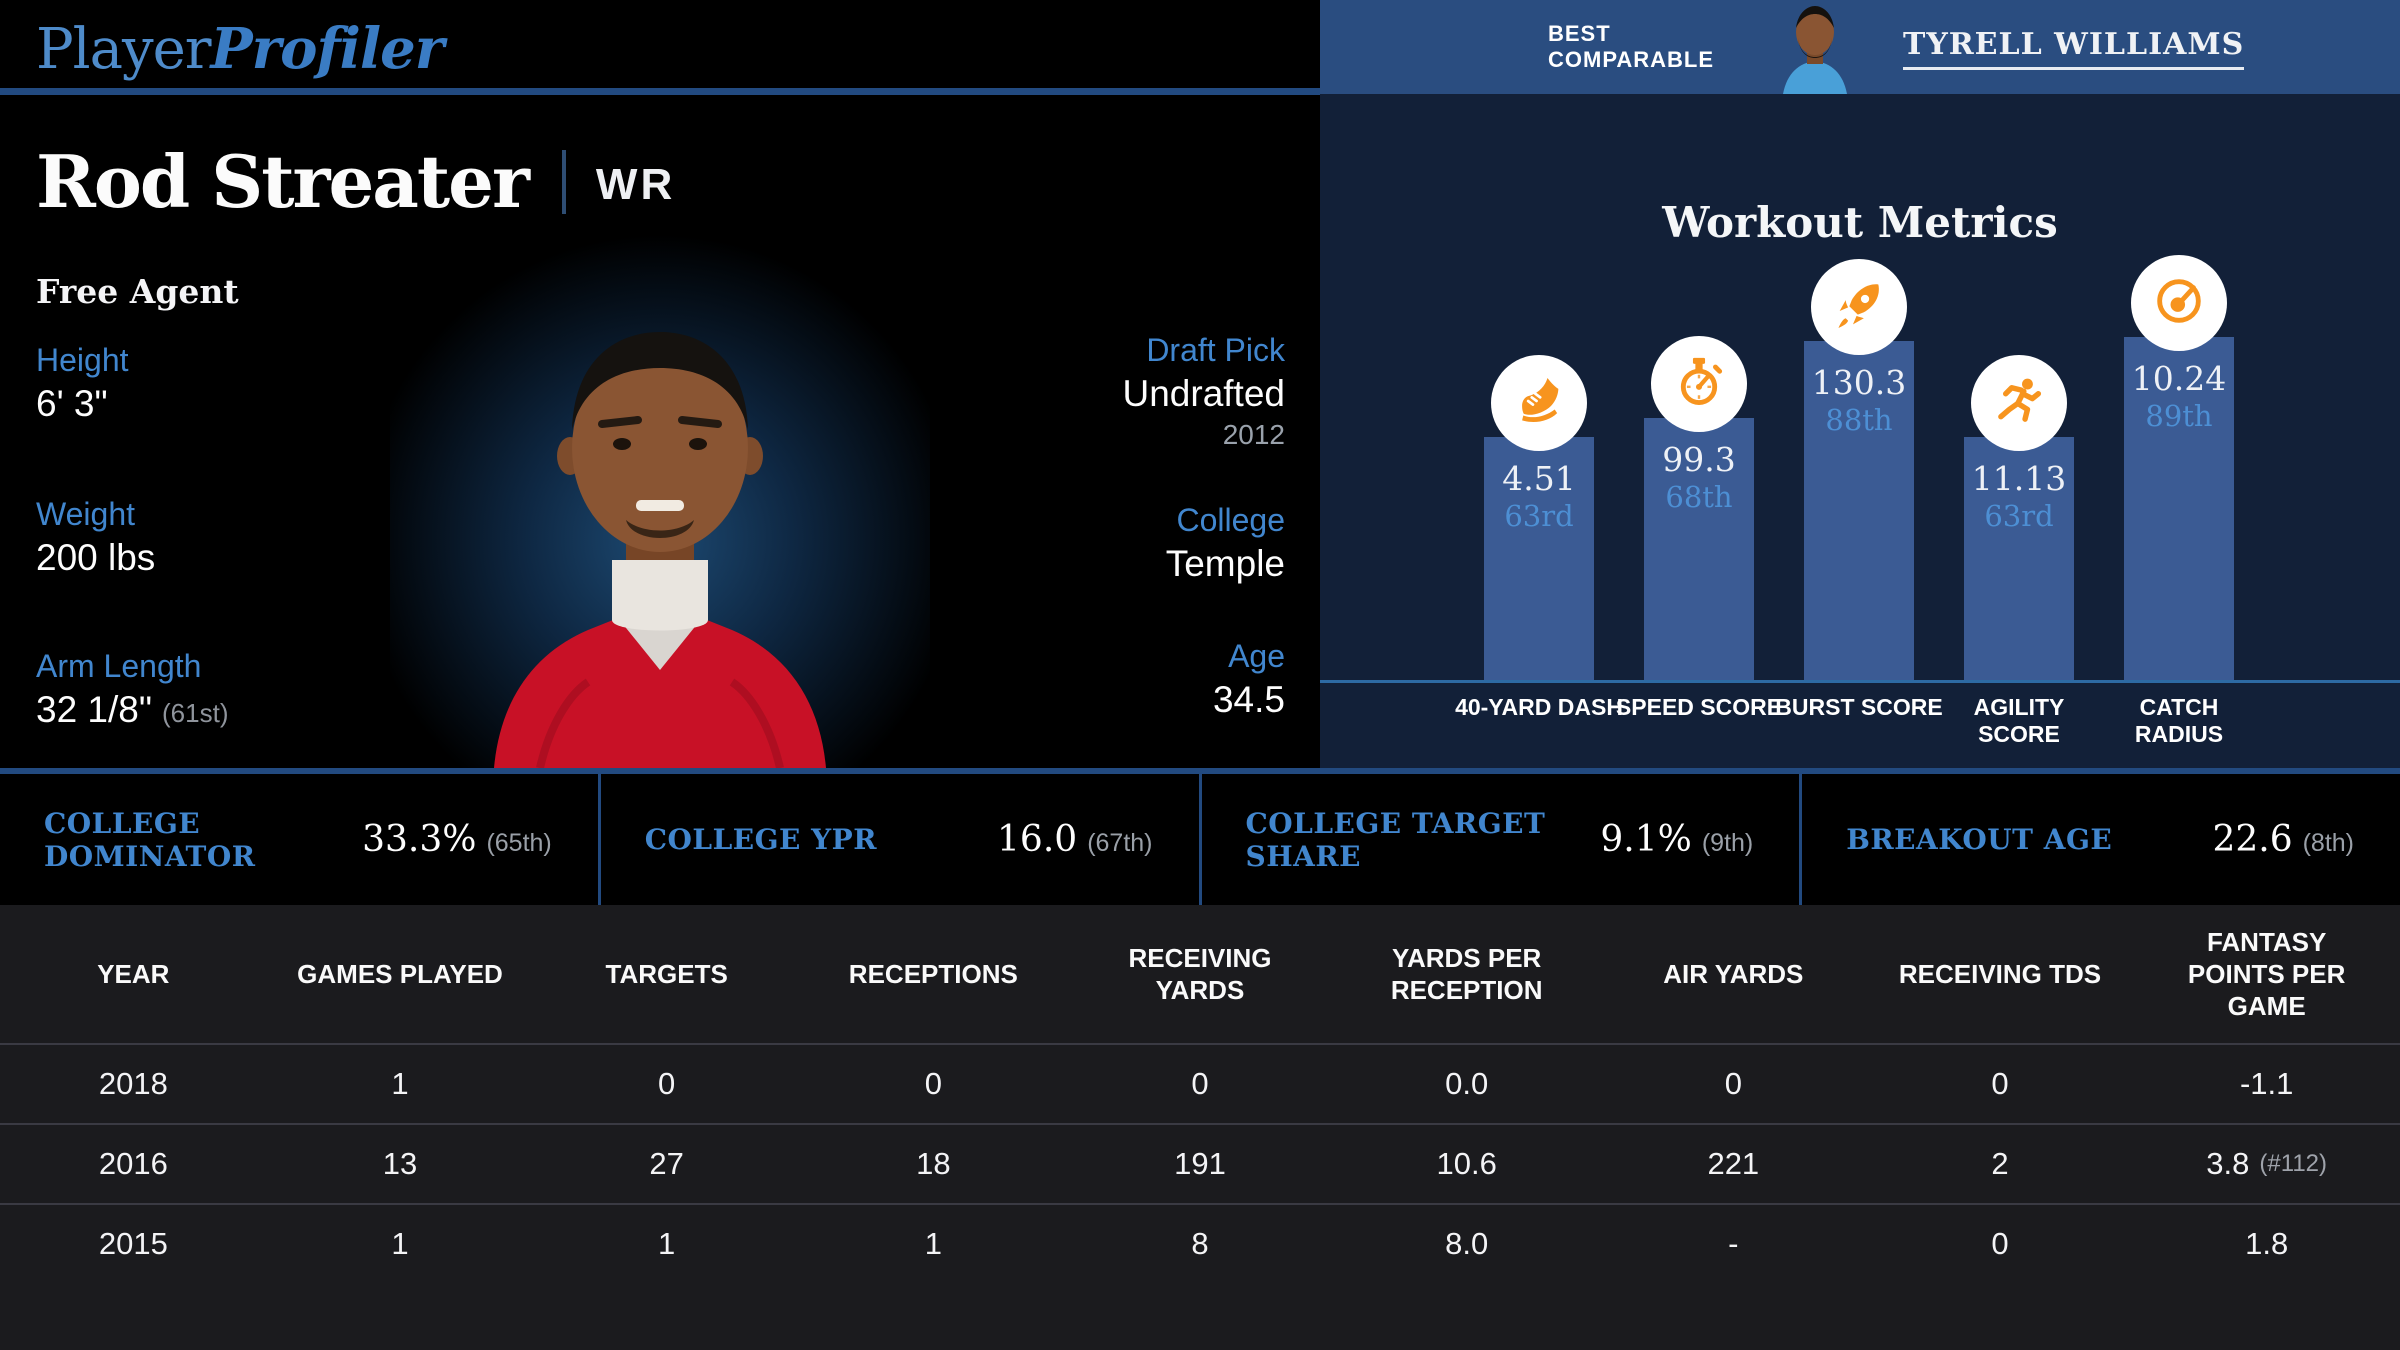  What do you see at coordinates (1733, 1243) in the screenshot?
I see `table-cell: -` at bounding box center [1733, 1243].